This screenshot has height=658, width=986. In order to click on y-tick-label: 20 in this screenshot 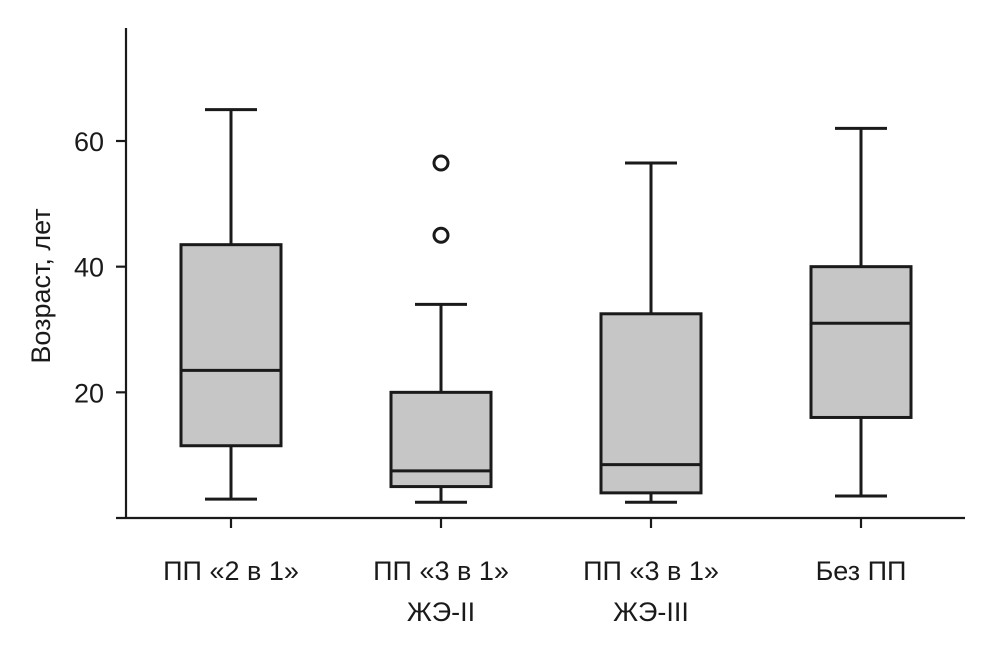, I will do `click(89, 393)`.